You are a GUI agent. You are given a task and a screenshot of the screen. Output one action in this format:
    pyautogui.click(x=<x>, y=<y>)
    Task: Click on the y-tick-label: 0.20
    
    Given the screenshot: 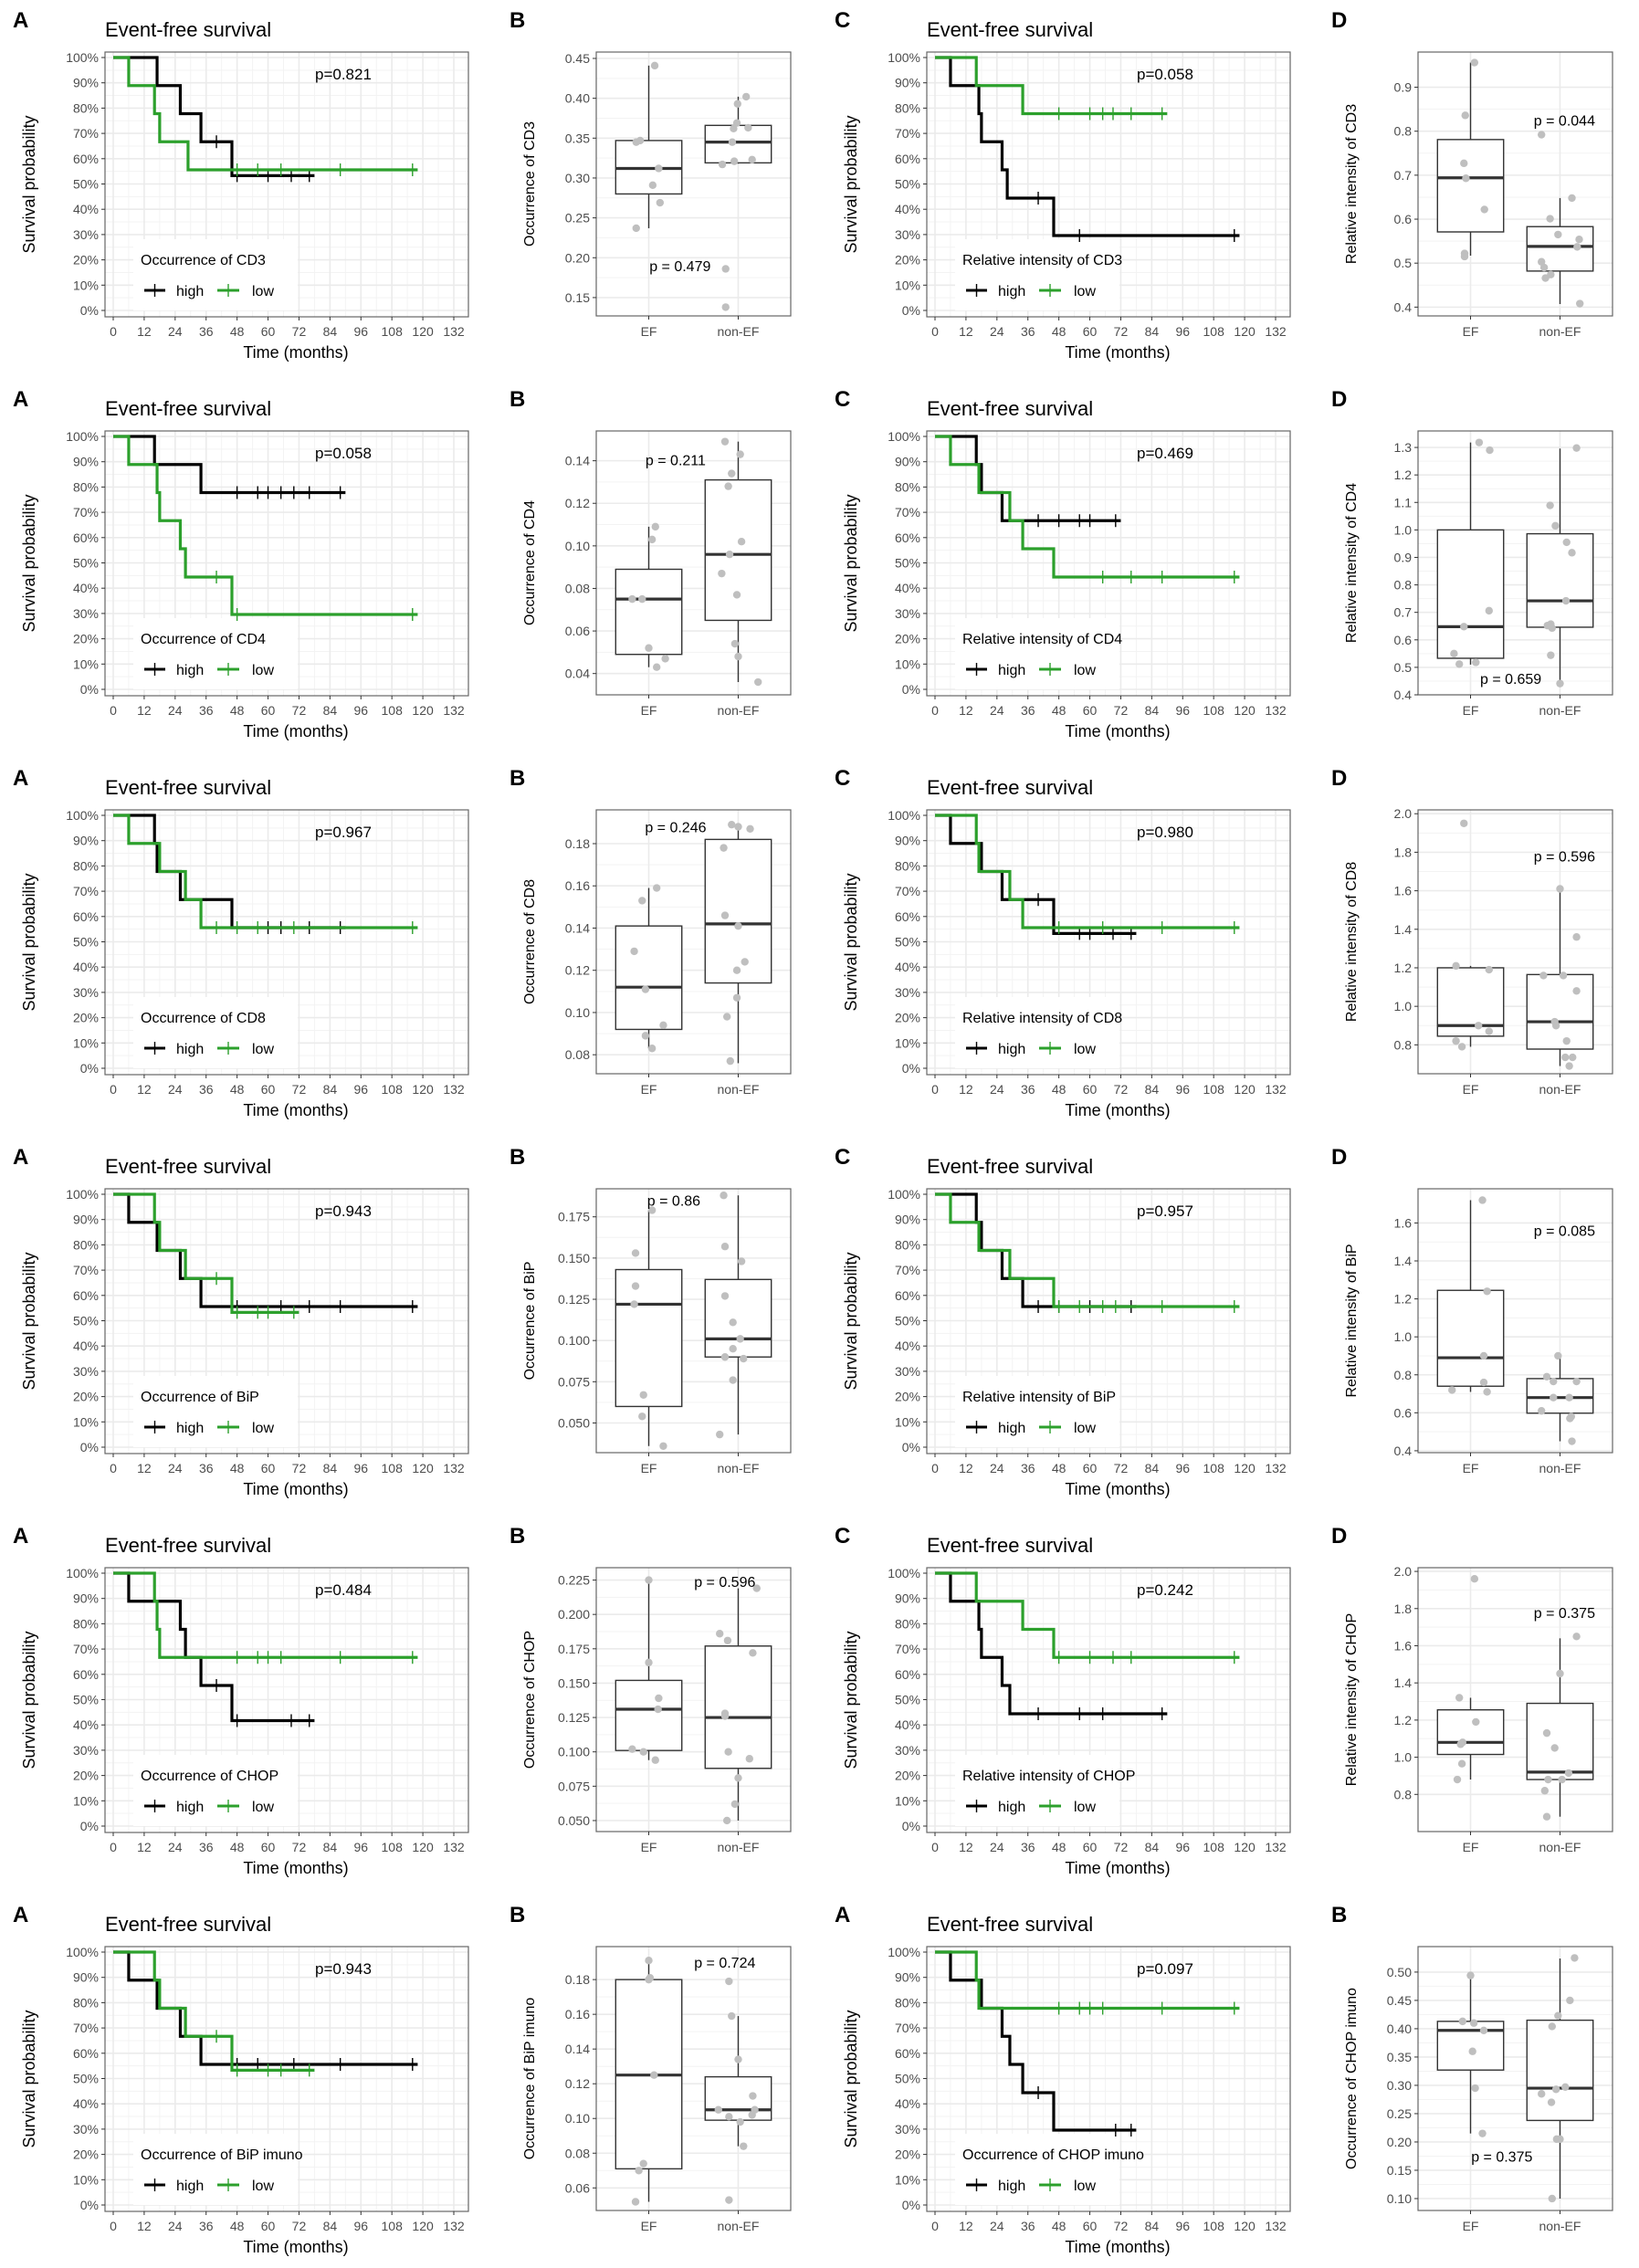 What is the action you would take?
    pyautogui.click(x=1399, y=2142)
    